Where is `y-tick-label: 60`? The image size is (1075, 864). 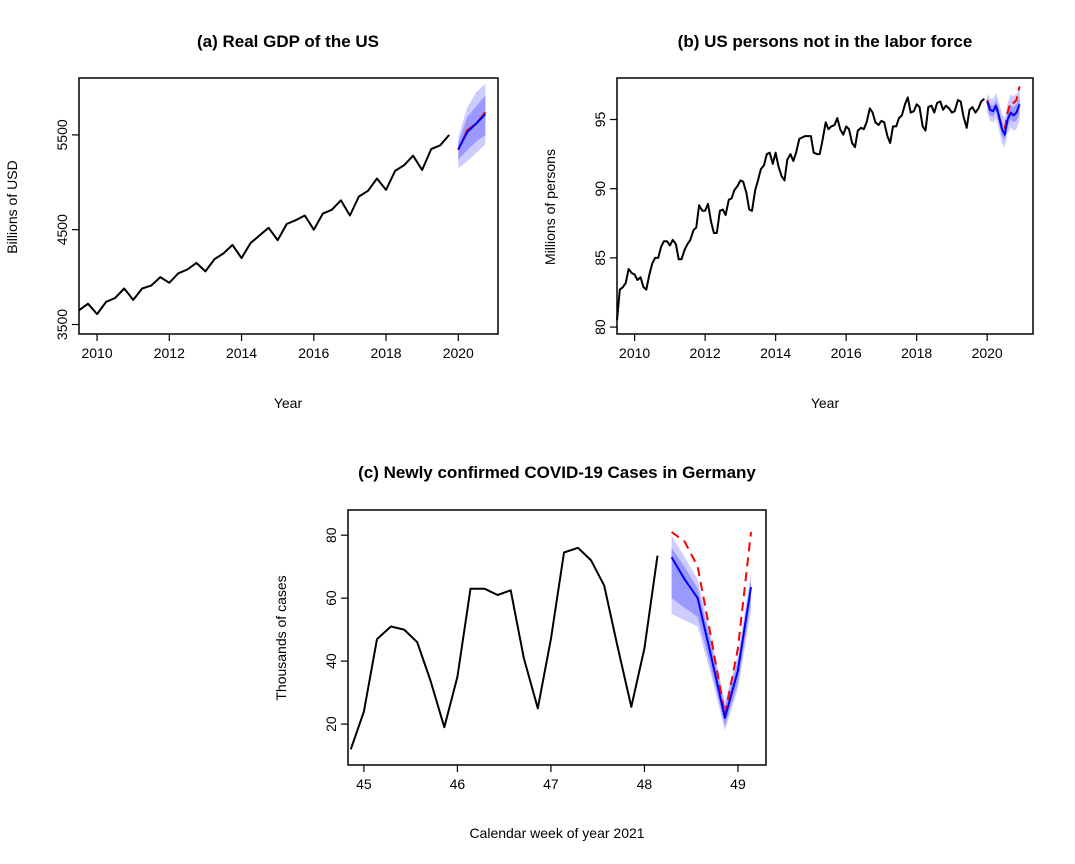
y-tick-label: 60 is located at coordinates (331, 598).